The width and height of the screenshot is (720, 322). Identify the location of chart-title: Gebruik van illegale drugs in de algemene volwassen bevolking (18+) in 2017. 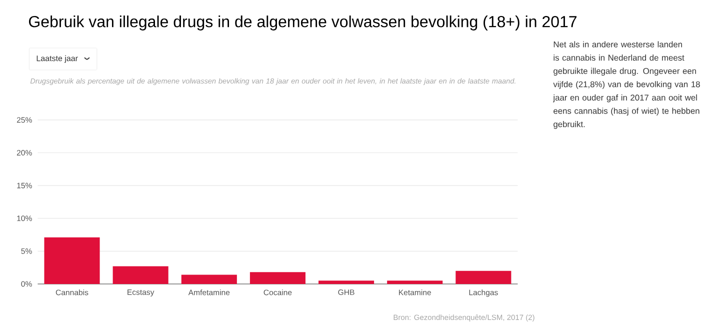
(302, 23).